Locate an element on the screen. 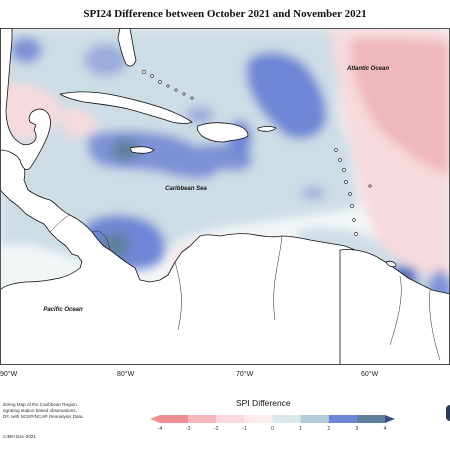  field-blue-gulf-east is located at coordinates (106, 60).